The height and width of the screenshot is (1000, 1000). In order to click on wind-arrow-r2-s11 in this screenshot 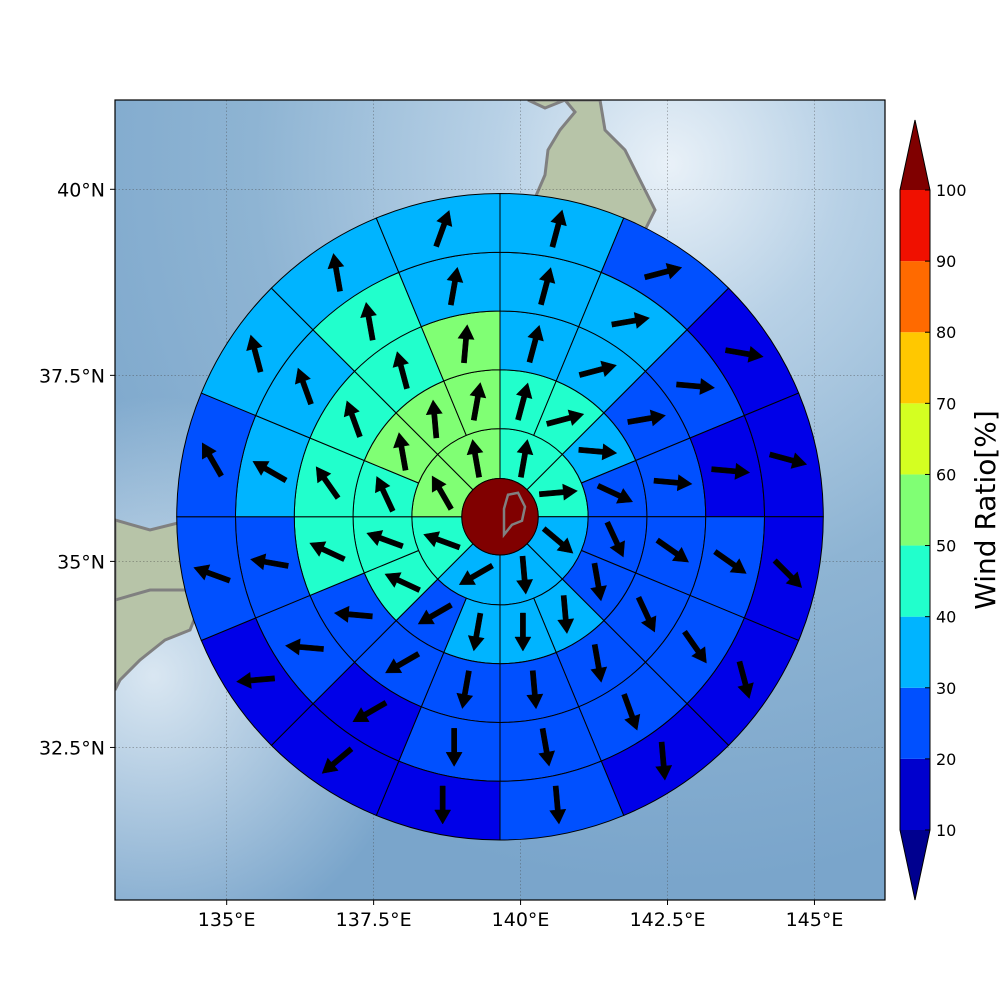, I will do `click(327, 551)`.